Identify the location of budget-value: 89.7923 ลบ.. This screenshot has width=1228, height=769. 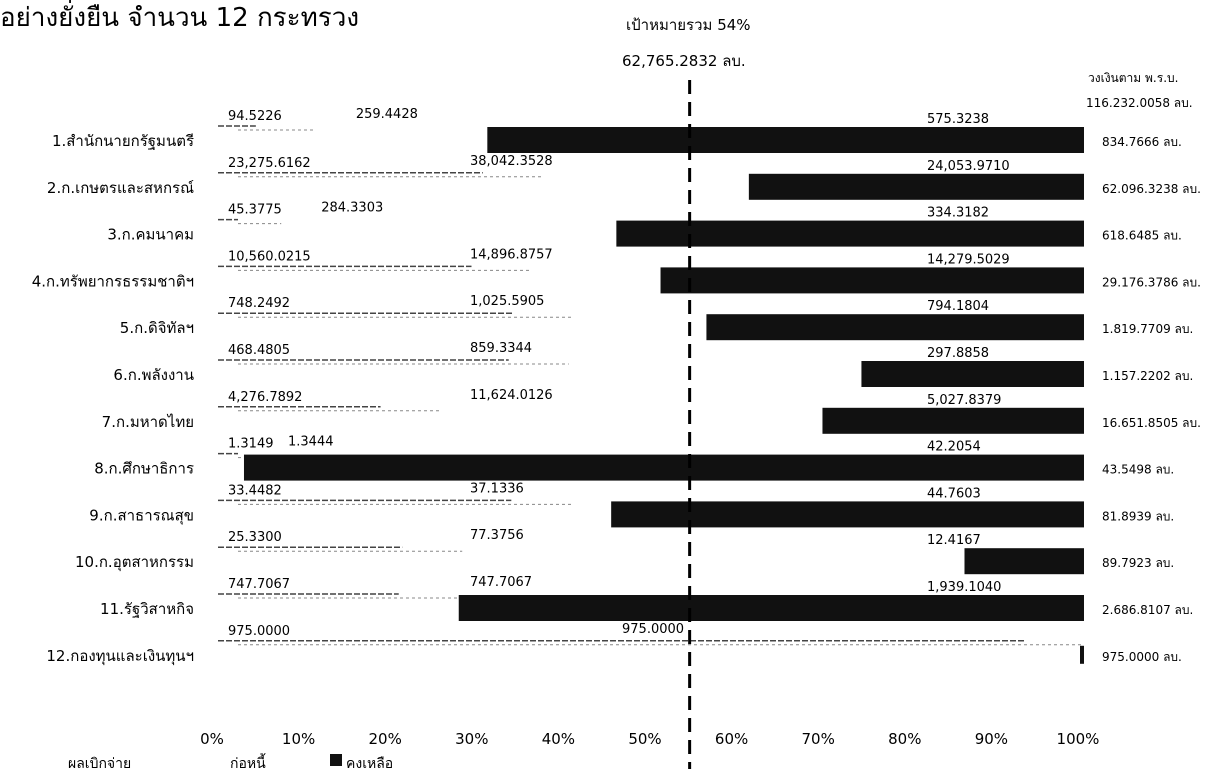
(1138, 563).